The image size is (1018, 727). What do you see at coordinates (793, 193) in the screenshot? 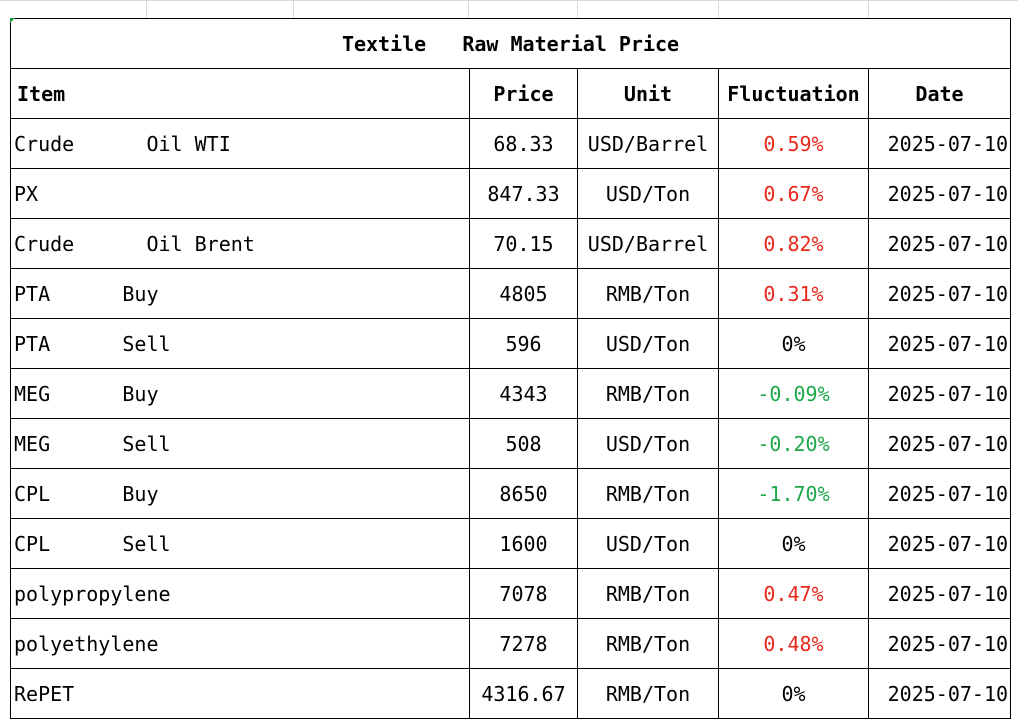
I see `fluctuation-cell: 0.67%` at bounding box center [793, 193].